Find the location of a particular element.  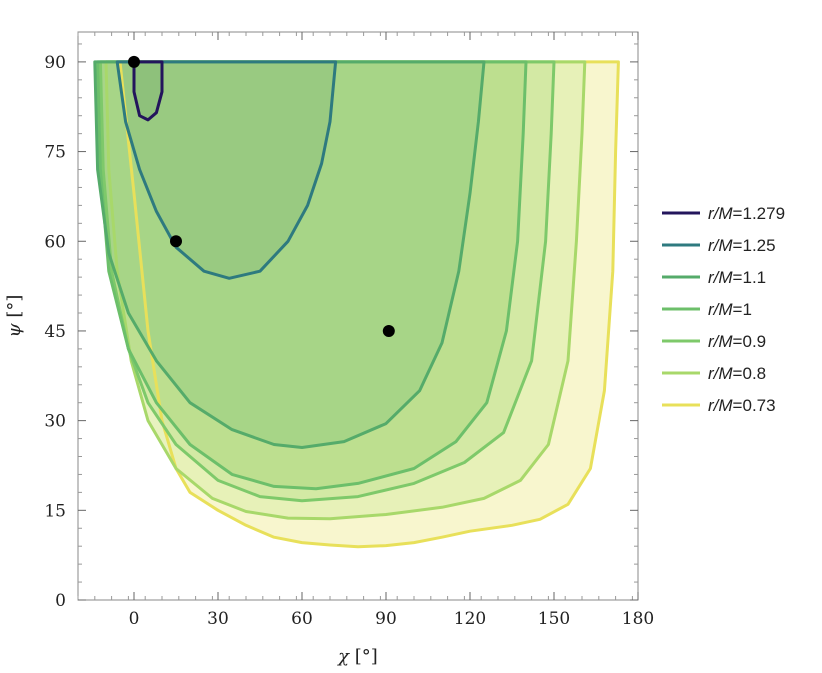

legend-entry: r/M=0.73 is located at coordinates (742, 405).